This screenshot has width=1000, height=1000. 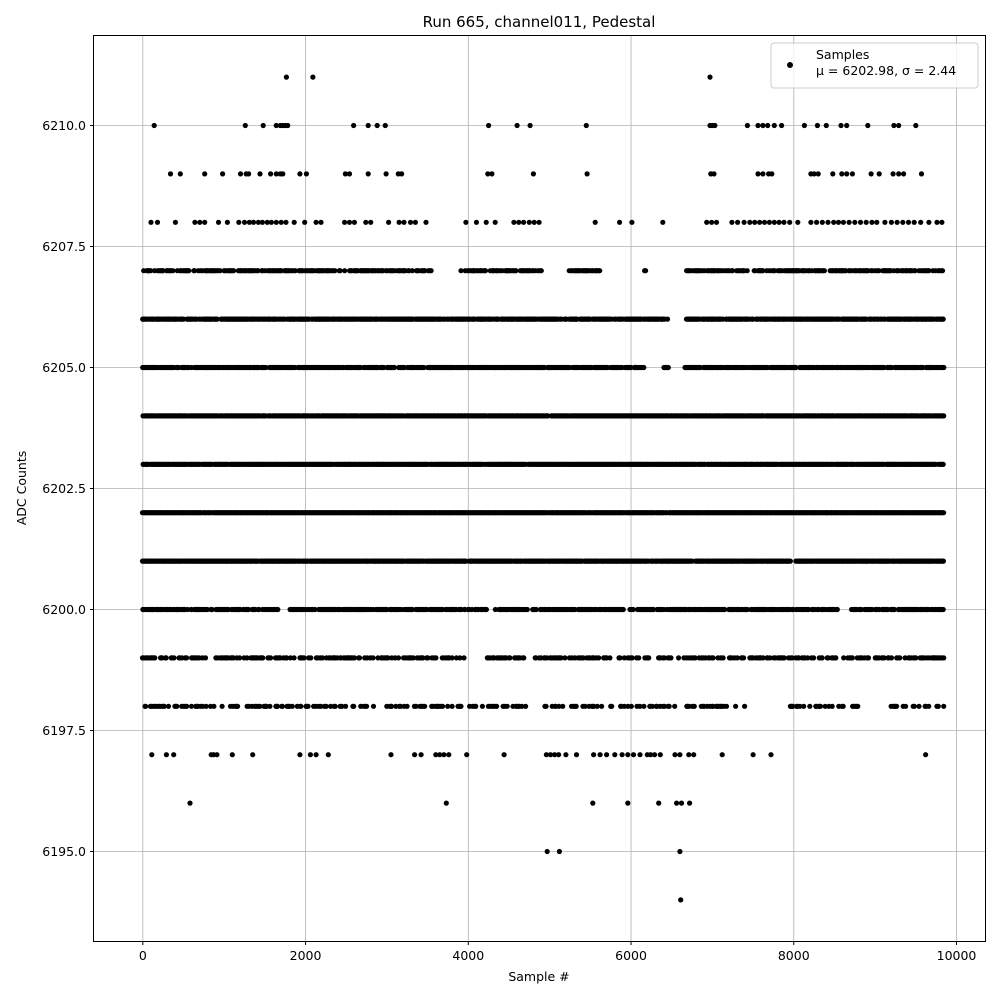 I want to click on chart-title: Run 665, channel011, Pedestal, so click(x=539, y=22).